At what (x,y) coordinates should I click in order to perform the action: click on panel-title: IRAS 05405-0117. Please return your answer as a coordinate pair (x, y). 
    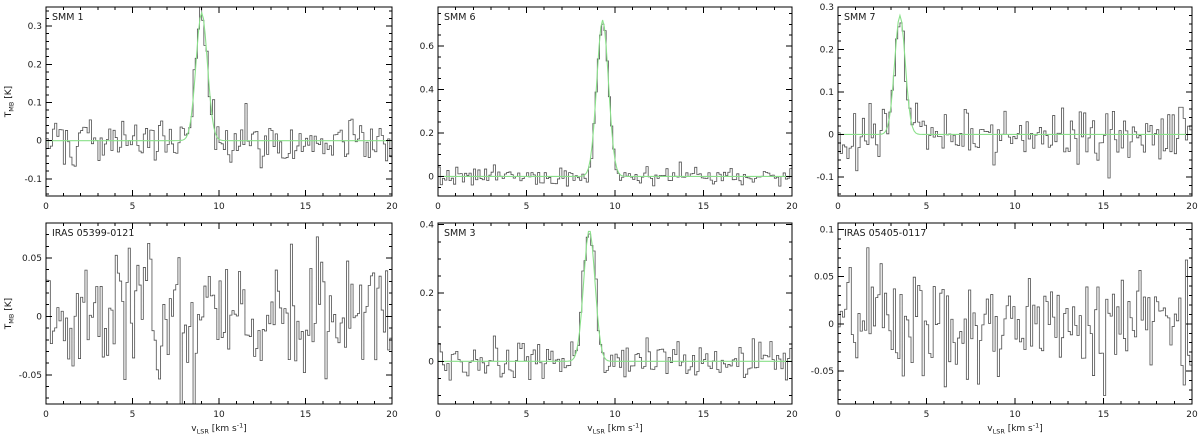
    Looking at the image, I should click on (885, 233).